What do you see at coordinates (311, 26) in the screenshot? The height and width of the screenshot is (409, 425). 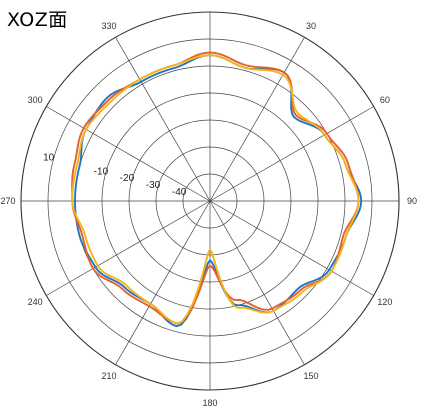 I see `angle-tick-label-11: 30` at bounding box center [311, 26].